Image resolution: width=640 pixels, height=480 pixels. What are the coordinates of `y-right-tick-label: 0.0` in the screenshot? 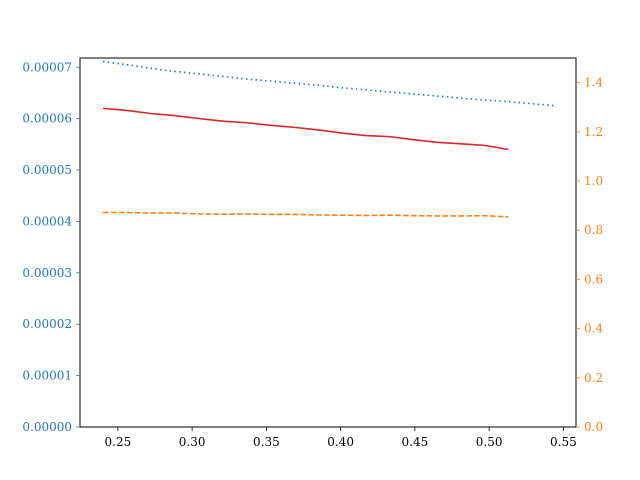 It's located at (593, 427).